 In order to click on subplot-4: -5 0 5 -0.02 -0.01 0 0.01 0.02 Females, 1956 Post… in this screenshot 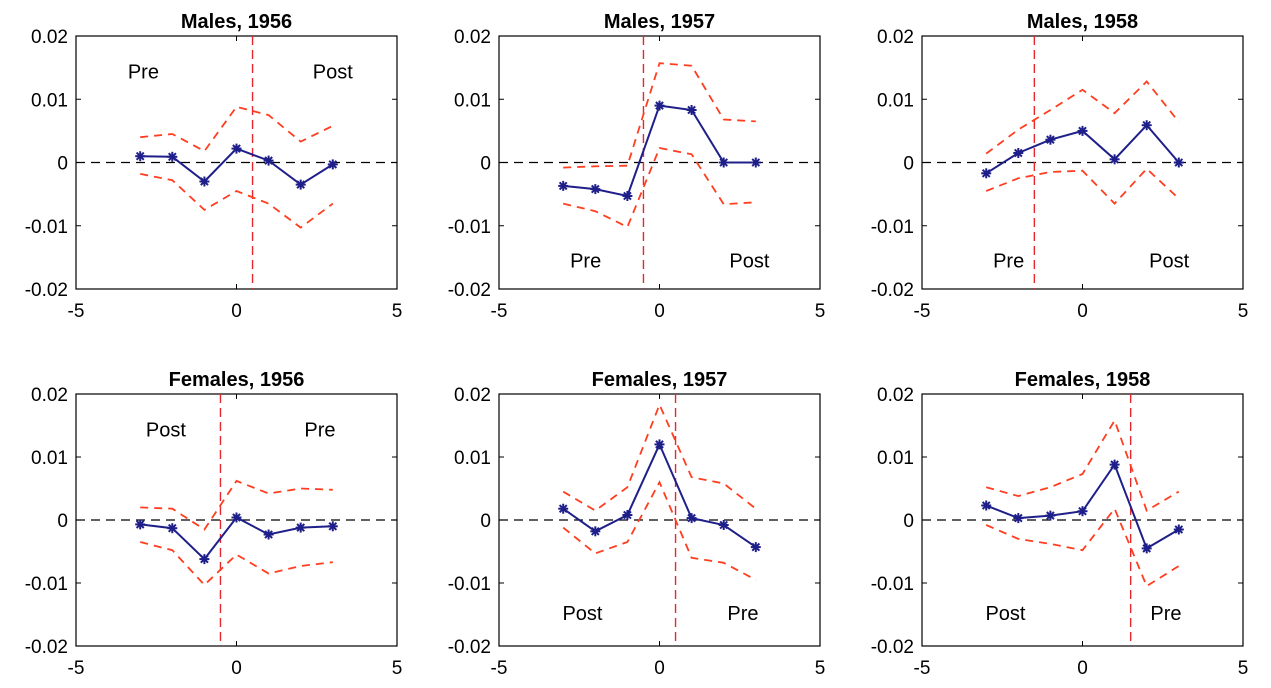, I will do `click(214, 524)`.